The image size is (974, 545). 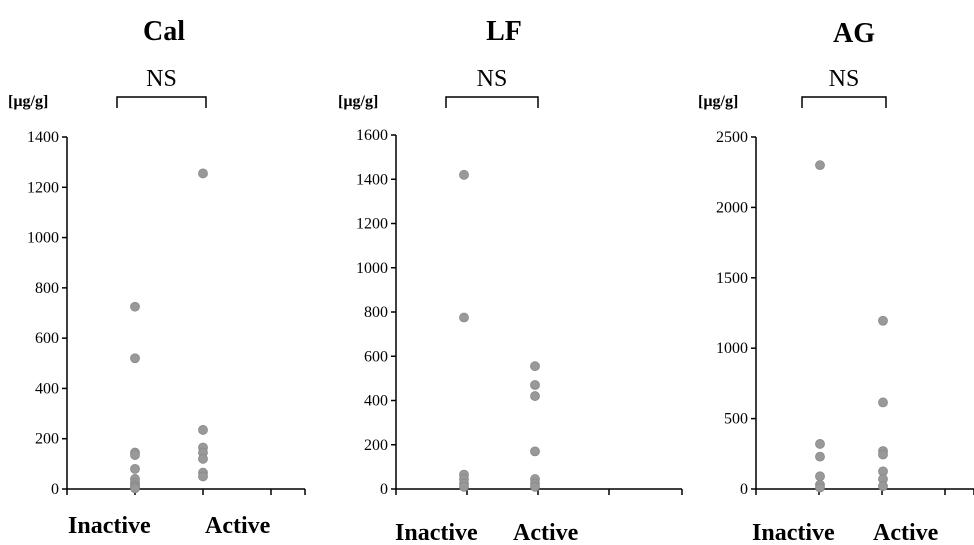 What do you see at coordinates (732, 278) in the screenshot?
I see `y-tick-label: 1500` at bounding box center [732, 278].